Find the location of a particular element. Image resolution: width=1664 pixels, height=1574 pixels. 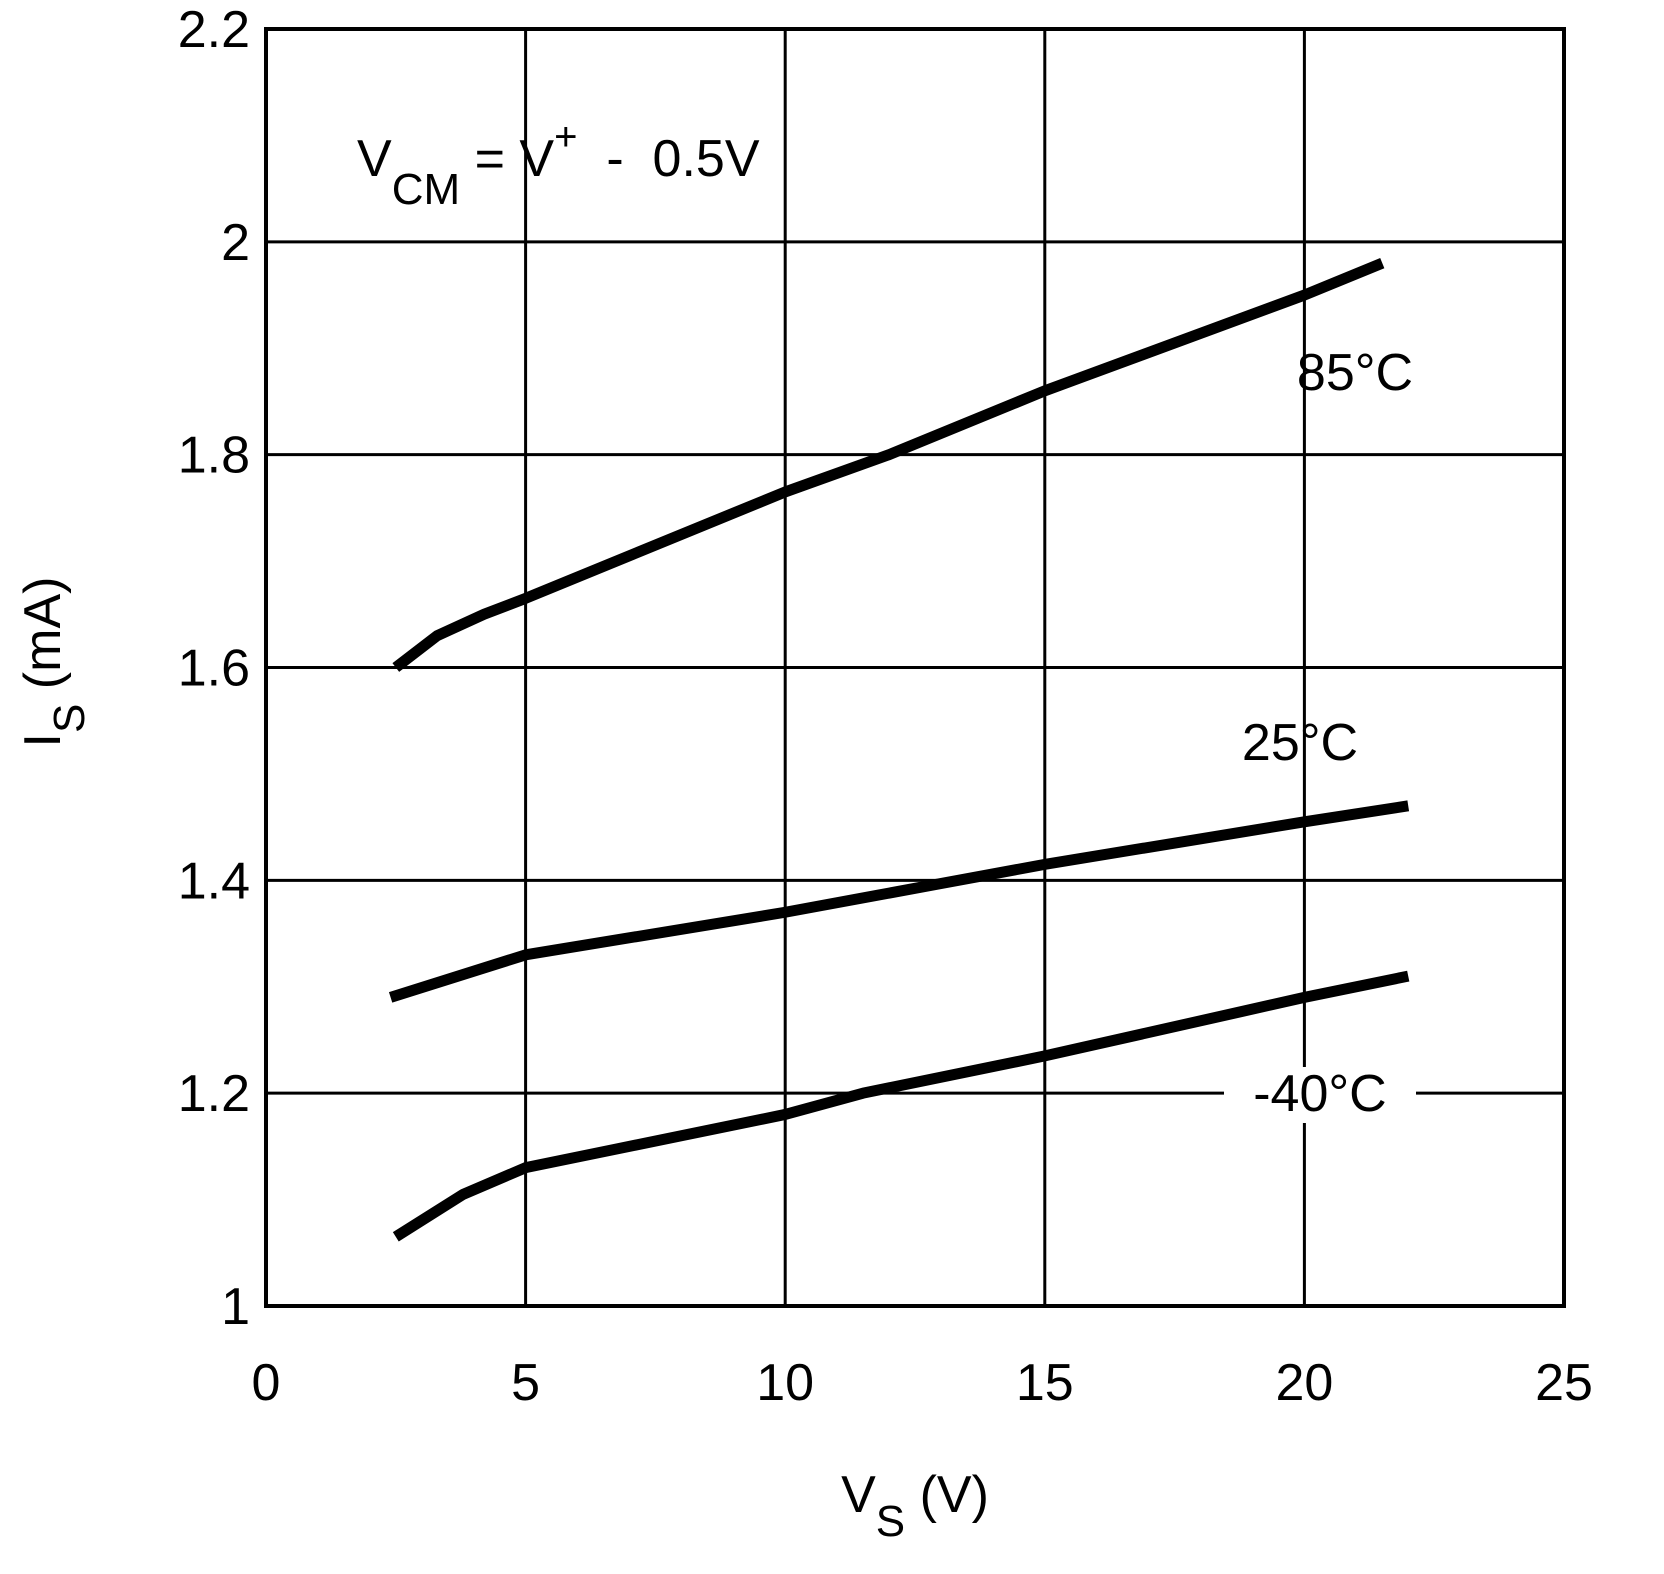

y-label-base: I is located at coordinates (43, 740).